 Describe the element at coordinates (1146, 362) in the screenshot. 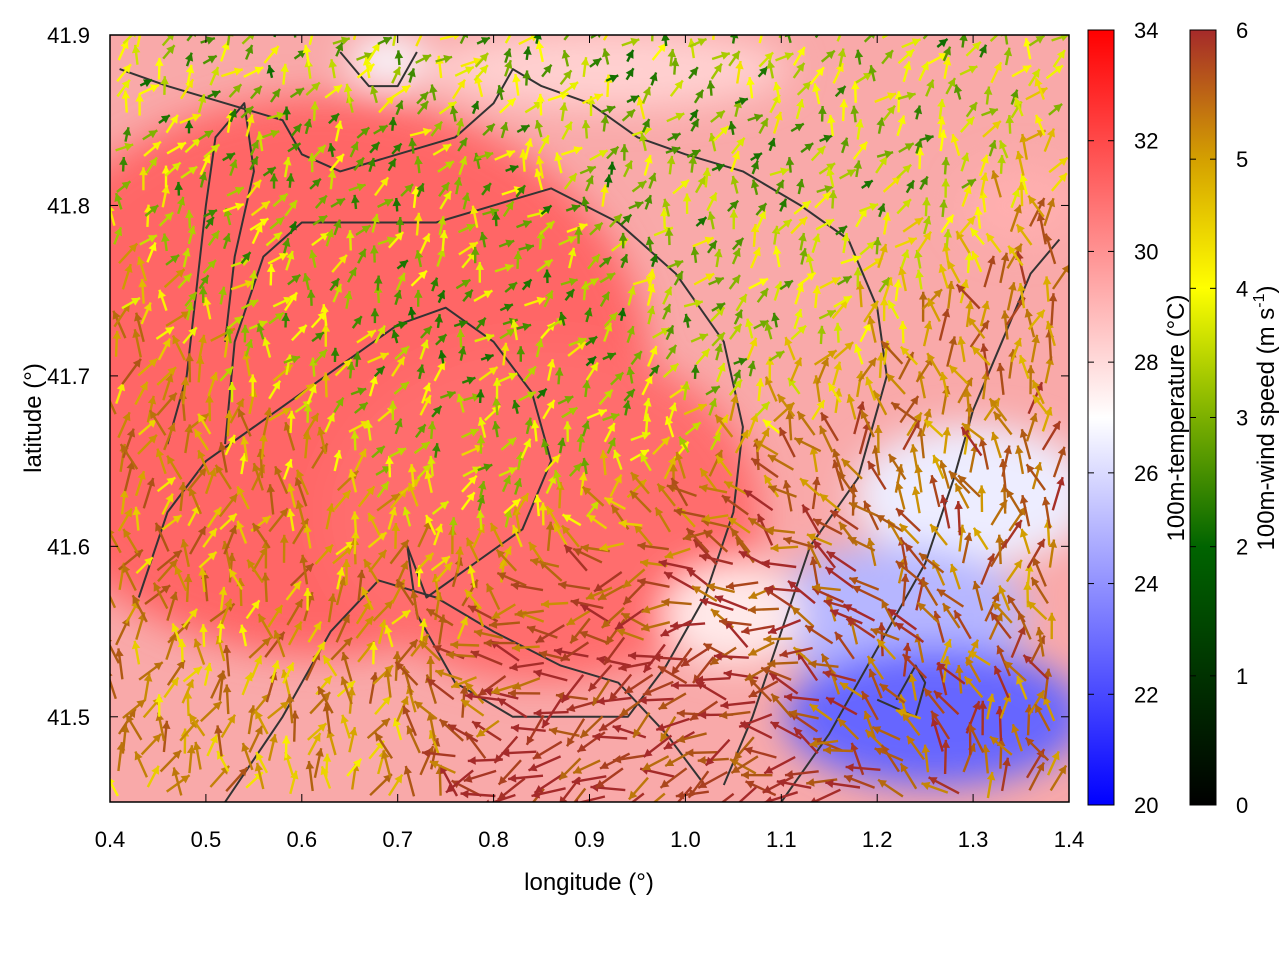

I see `colorbar-tick-label: 28` at that location.